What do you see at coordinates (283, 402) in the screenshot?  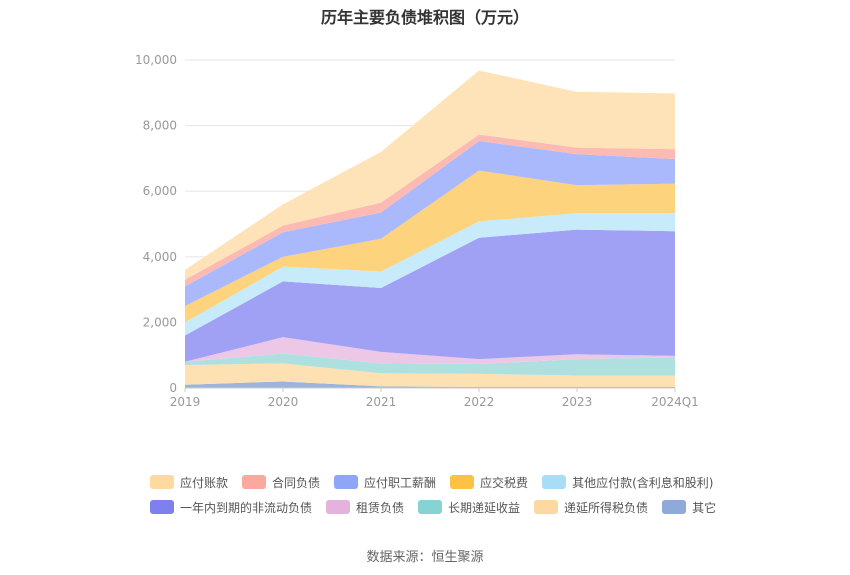 I see `x-tick-label: 2020` at bounding box center [283, 402].